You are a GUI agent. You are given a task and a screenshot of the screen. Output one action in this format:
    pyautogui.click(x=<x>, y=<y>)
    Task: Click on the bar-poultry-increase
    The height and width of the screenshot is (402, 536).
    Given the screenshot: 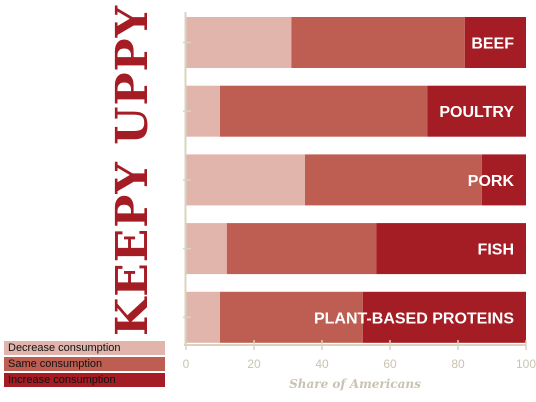 What is the action you would take?
    pyautogui.click(x=476, y=111)
    